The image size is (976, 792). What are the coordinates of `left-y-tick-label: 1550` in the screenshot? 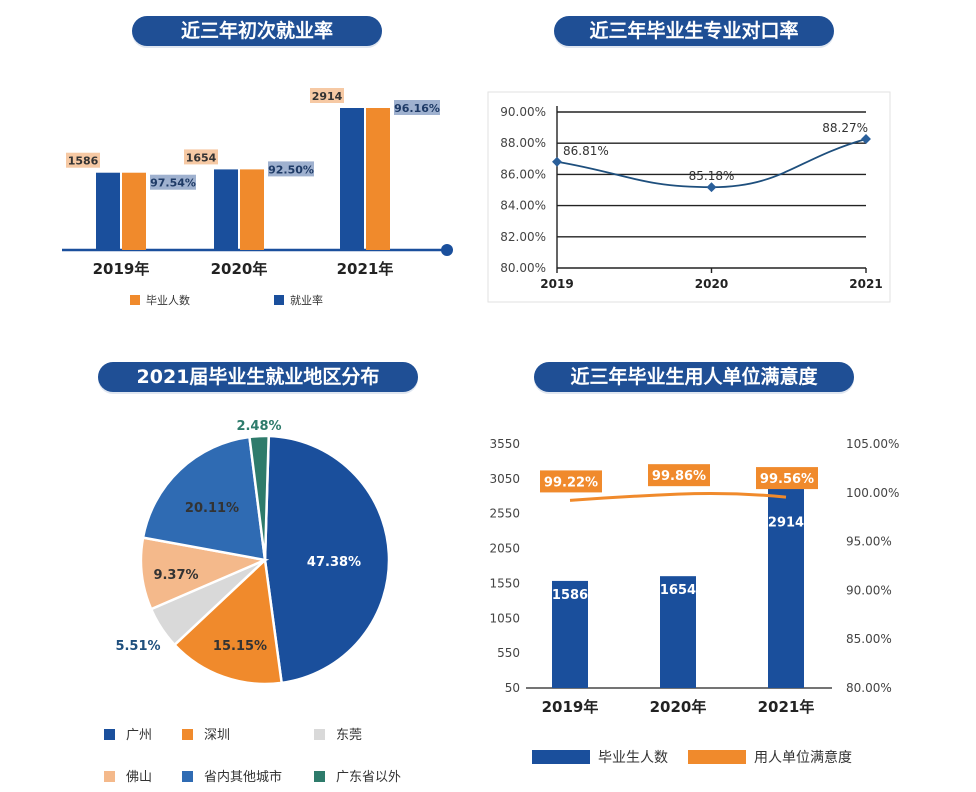 It's located at (504, 583).